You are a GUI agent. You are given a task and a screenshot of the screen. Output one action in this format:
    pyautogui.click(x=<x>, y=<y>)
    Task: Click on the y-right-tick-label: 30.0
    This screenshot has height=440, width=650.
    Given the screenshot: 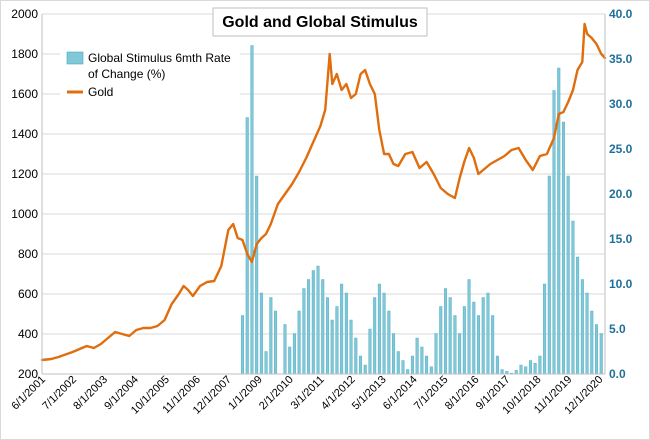 What is the action you would take?
    pyautogui.click(x=621, y=104)
    